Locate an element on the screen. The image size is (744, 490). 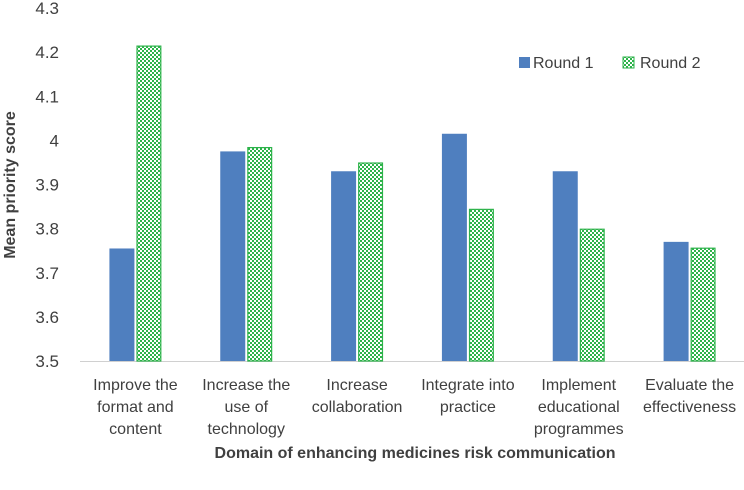
y-tick-label: 4.1 is located at coordinates (47, 96).